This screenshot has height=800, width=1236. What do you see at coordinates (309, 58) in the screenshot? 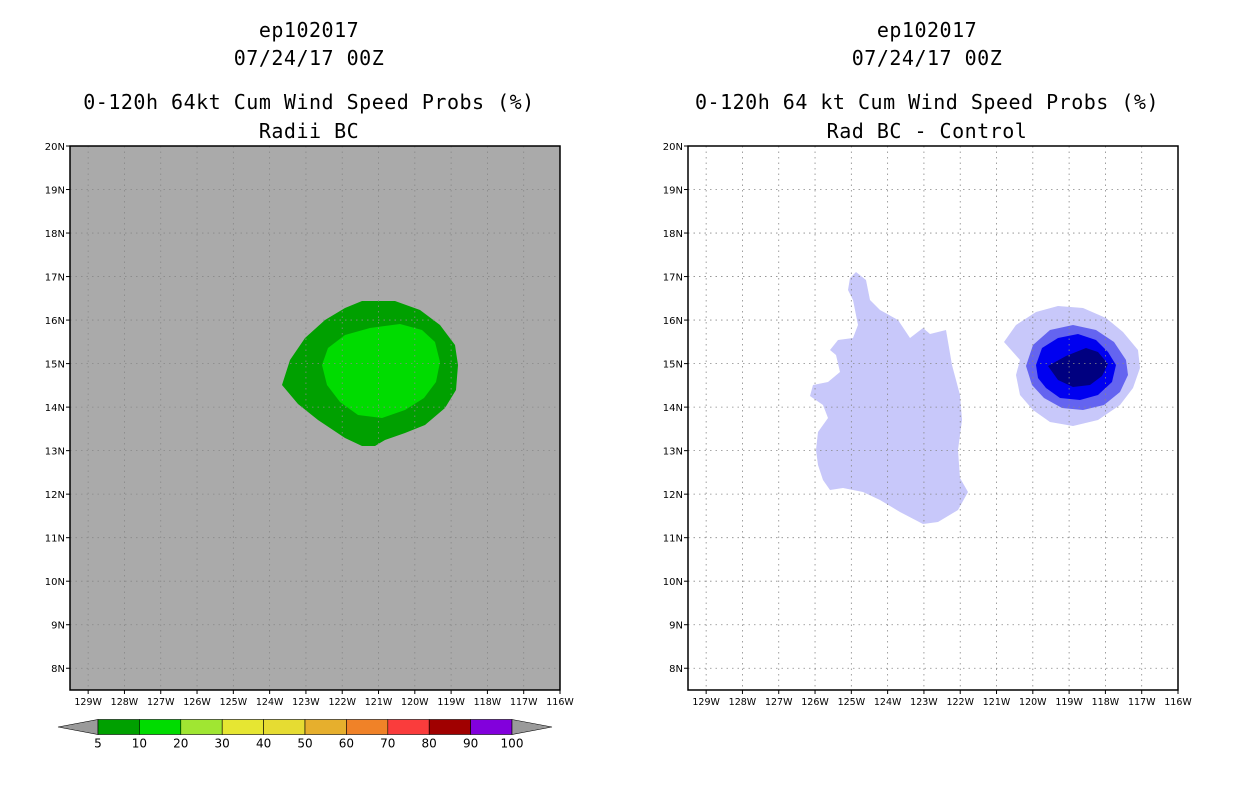
I see `left-title-date: 07/24/17 00Z` at bounding box center [309, 58].